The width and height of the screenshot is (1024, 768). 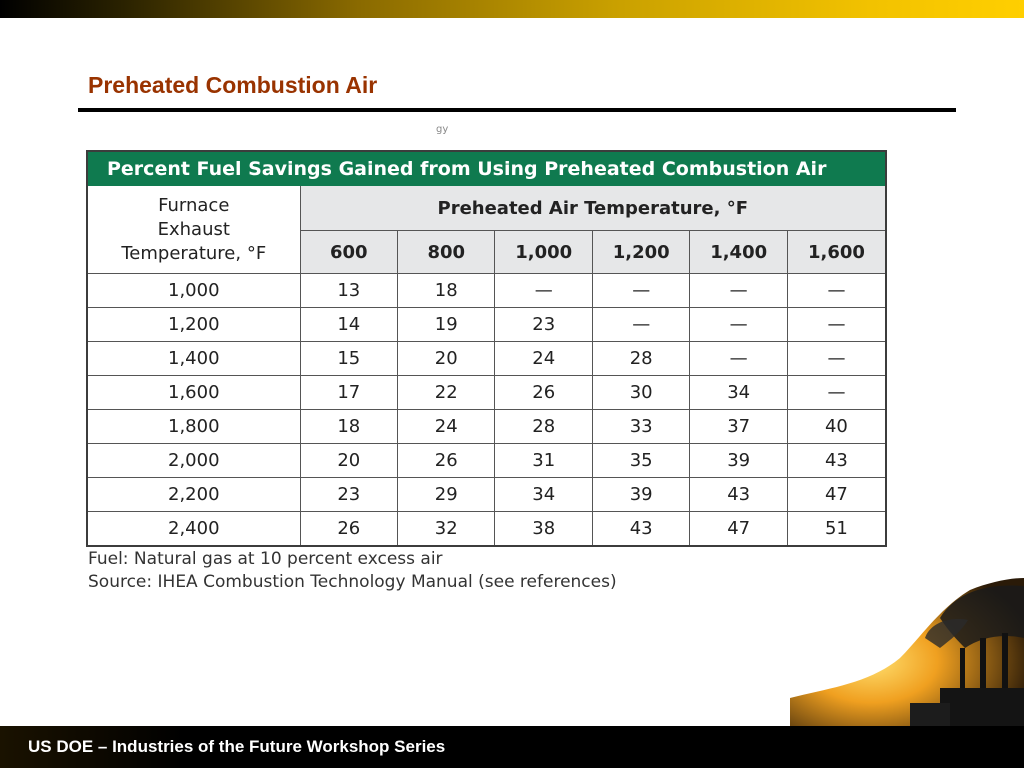 I want to click on fuel-savings-cell: 30, so click(x=641, y=392).